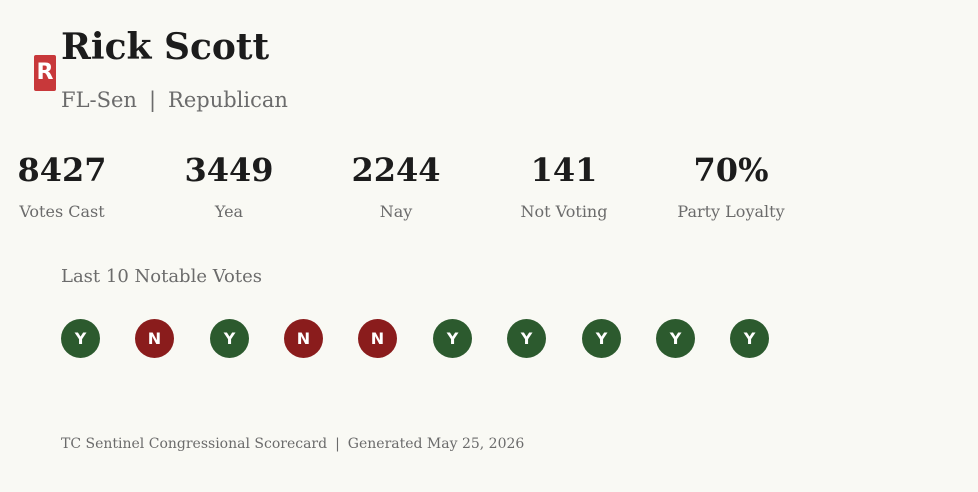  What do you see at coordinates (229, 211) in the screenshot?
I see `stat-label: Yea` at bounding box center [229, 211].